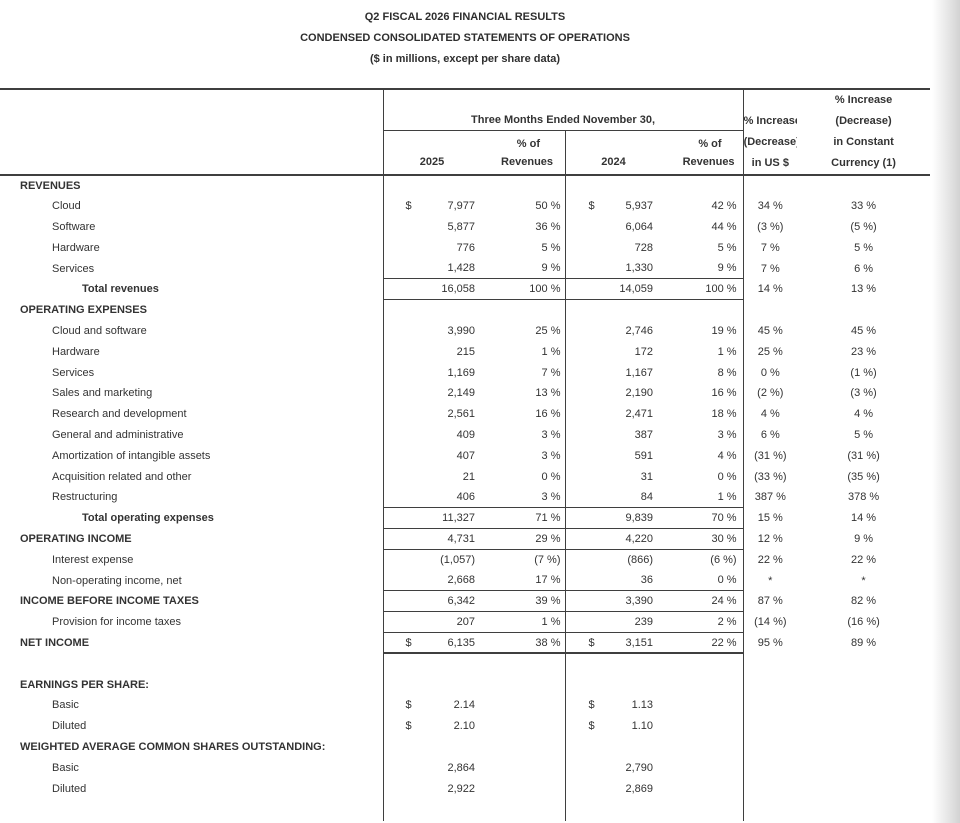 The image size is (960, 823). I want to click on increase-cc-cell: 22 %, so click(864, 559).